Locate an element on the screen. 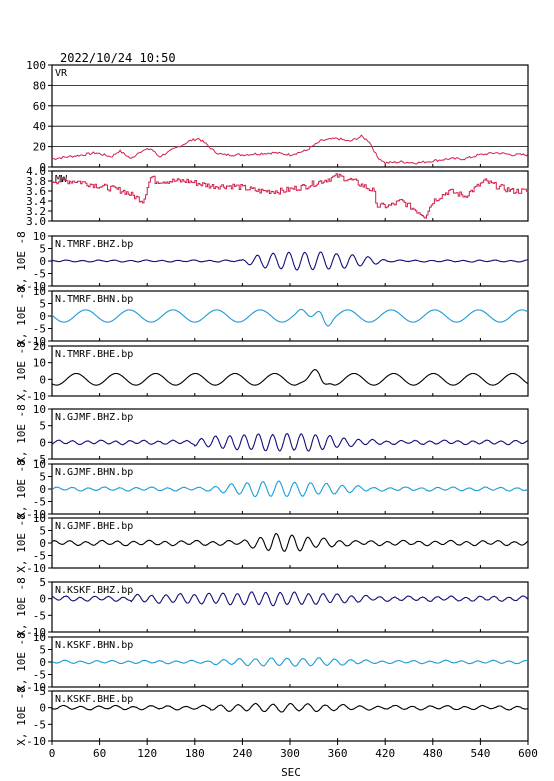 Image resolution: width=554 pixels, height=781 pixels. y-tick-label: 100 is located at coordinates (36, 65).